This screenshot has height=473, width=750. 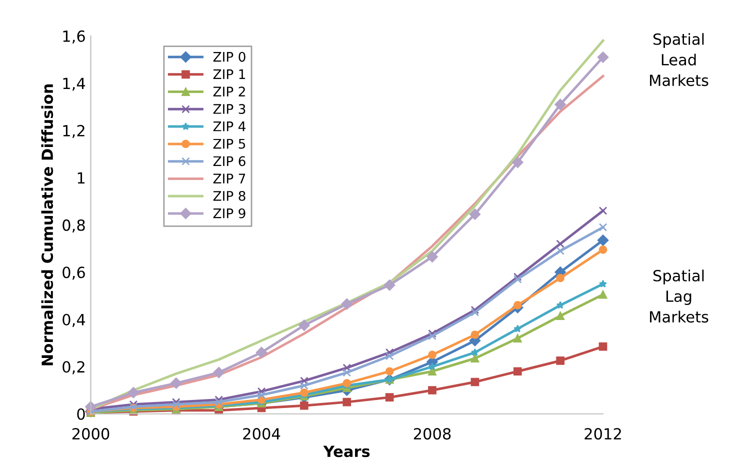 What do you see at coordinates (679, 59) in the screenshot?
I see `text: Spatial Lead Markets` at bounding box center [679, 59].